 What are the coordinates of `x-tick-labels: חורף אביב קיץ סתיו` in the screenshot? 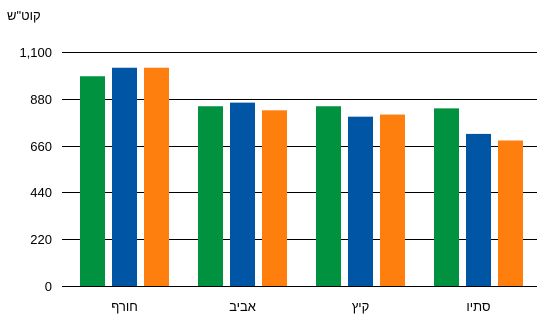 It's located at (300, 306).